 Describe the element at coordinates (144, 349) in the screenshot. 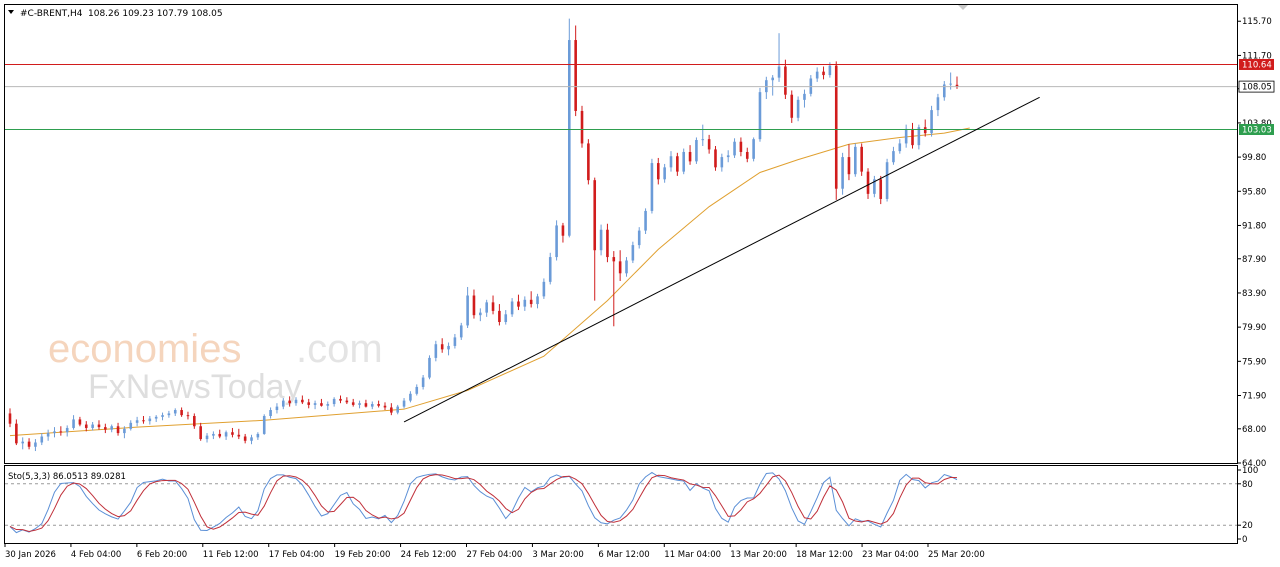

I see `watermark-brand-a: economies` at that location.